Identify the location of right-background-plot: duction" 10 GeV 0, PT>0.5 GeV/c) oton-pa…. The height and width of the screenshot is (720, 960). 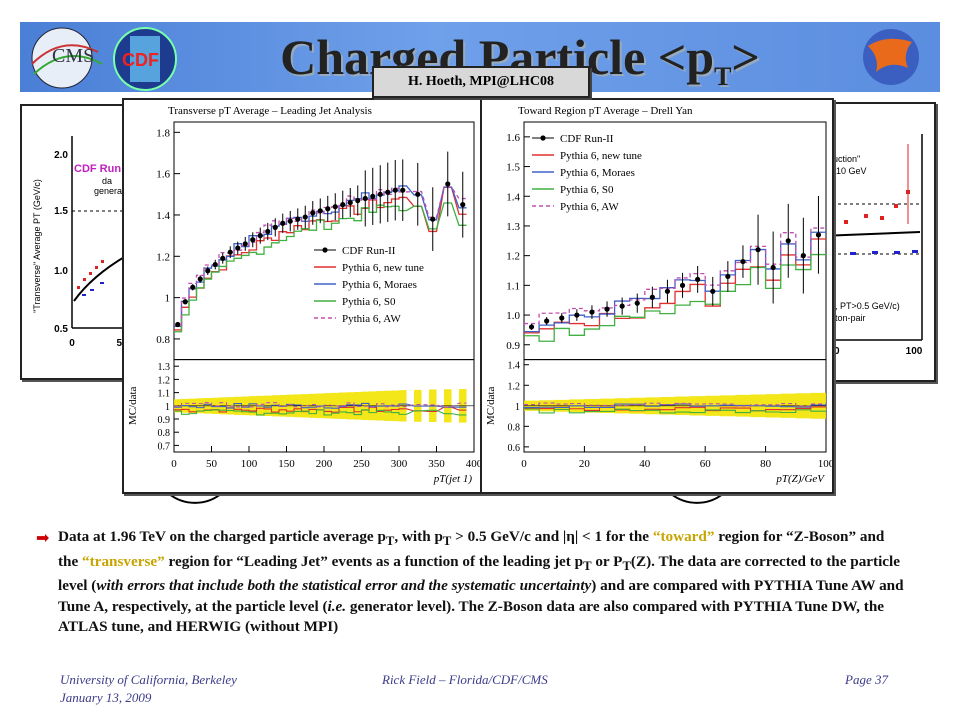
(877, 242).